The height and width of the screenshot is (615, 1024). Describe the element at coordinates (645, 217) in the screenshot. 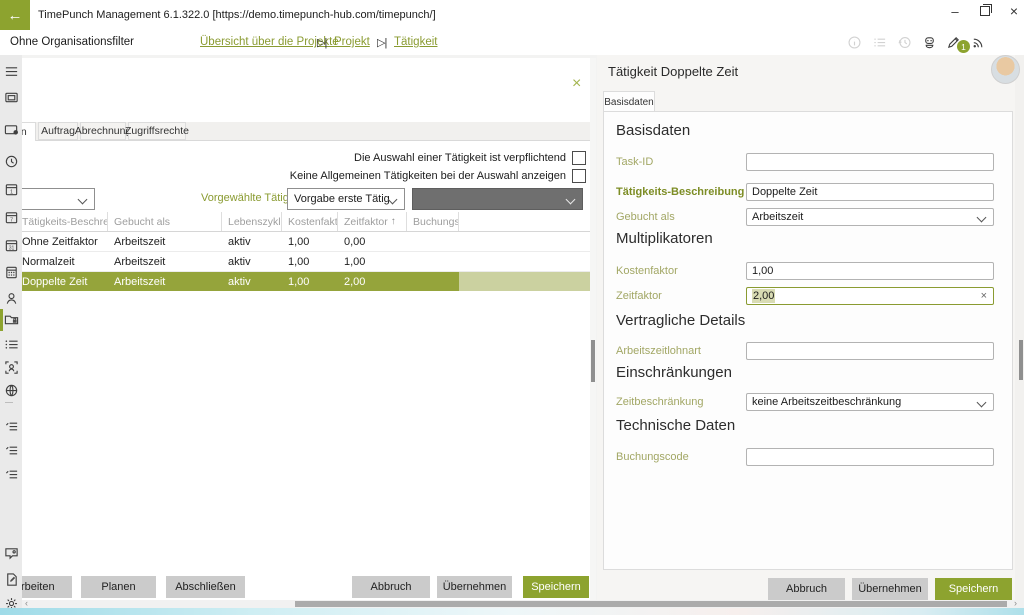

I see `gebucht-als-label: Gebucht als` at that location.